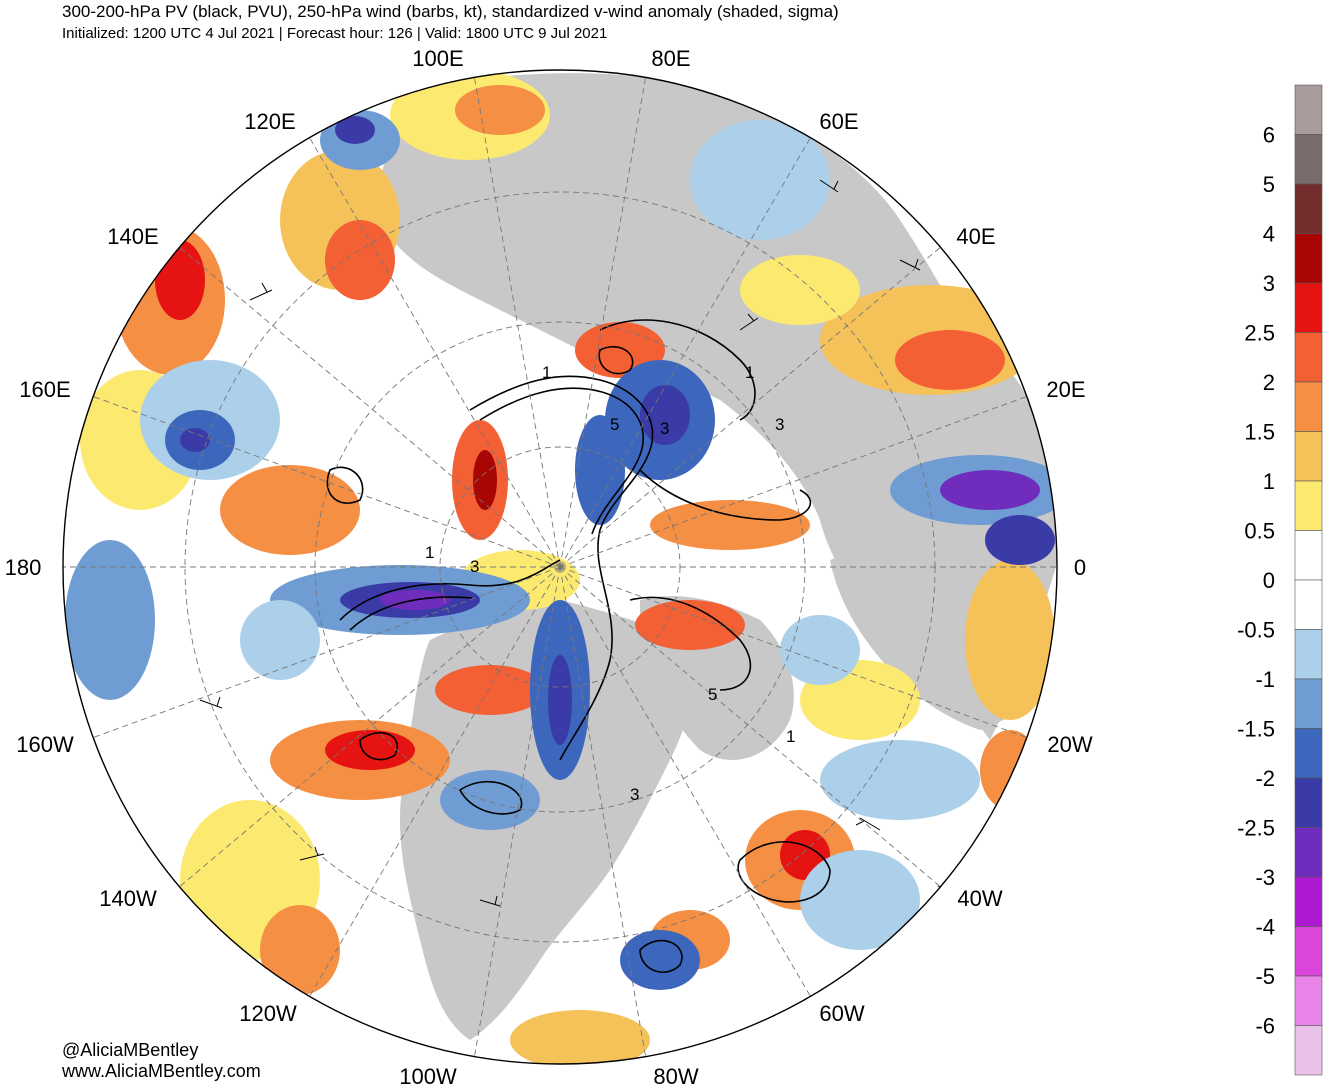 The image size is (1323, 1086). What do you see at coordinates (1280, 580) in the screenshot?
I see `colorbar: 6 5 4 3 2.5 2 1.5 1 0.5 0 -0.5 -1 -1.5 -2 -2.5 -3 -4 -5 -6` at bounding box center [1280, 580].